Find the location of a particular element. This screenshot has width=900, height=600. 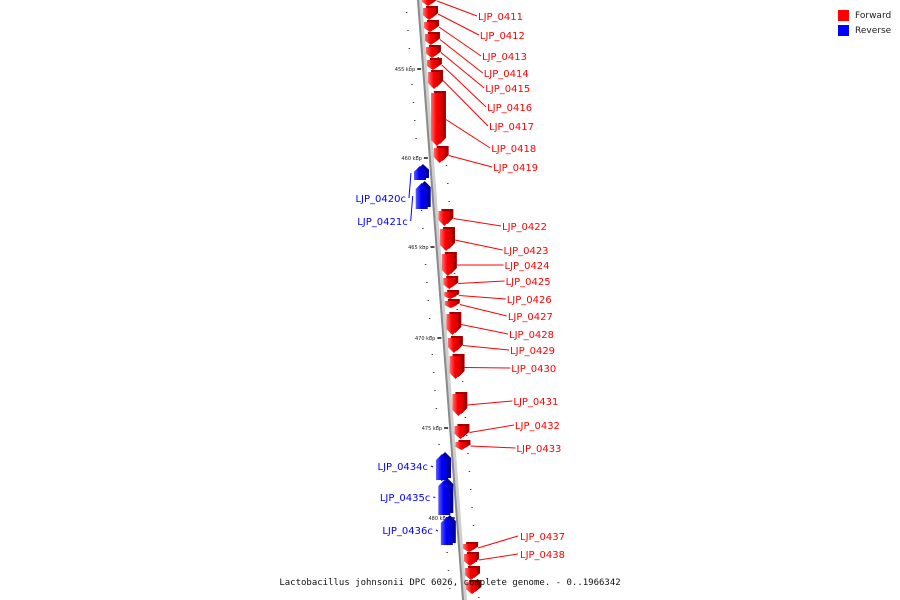

reverse-swatch is located at coordinates (843, 30).